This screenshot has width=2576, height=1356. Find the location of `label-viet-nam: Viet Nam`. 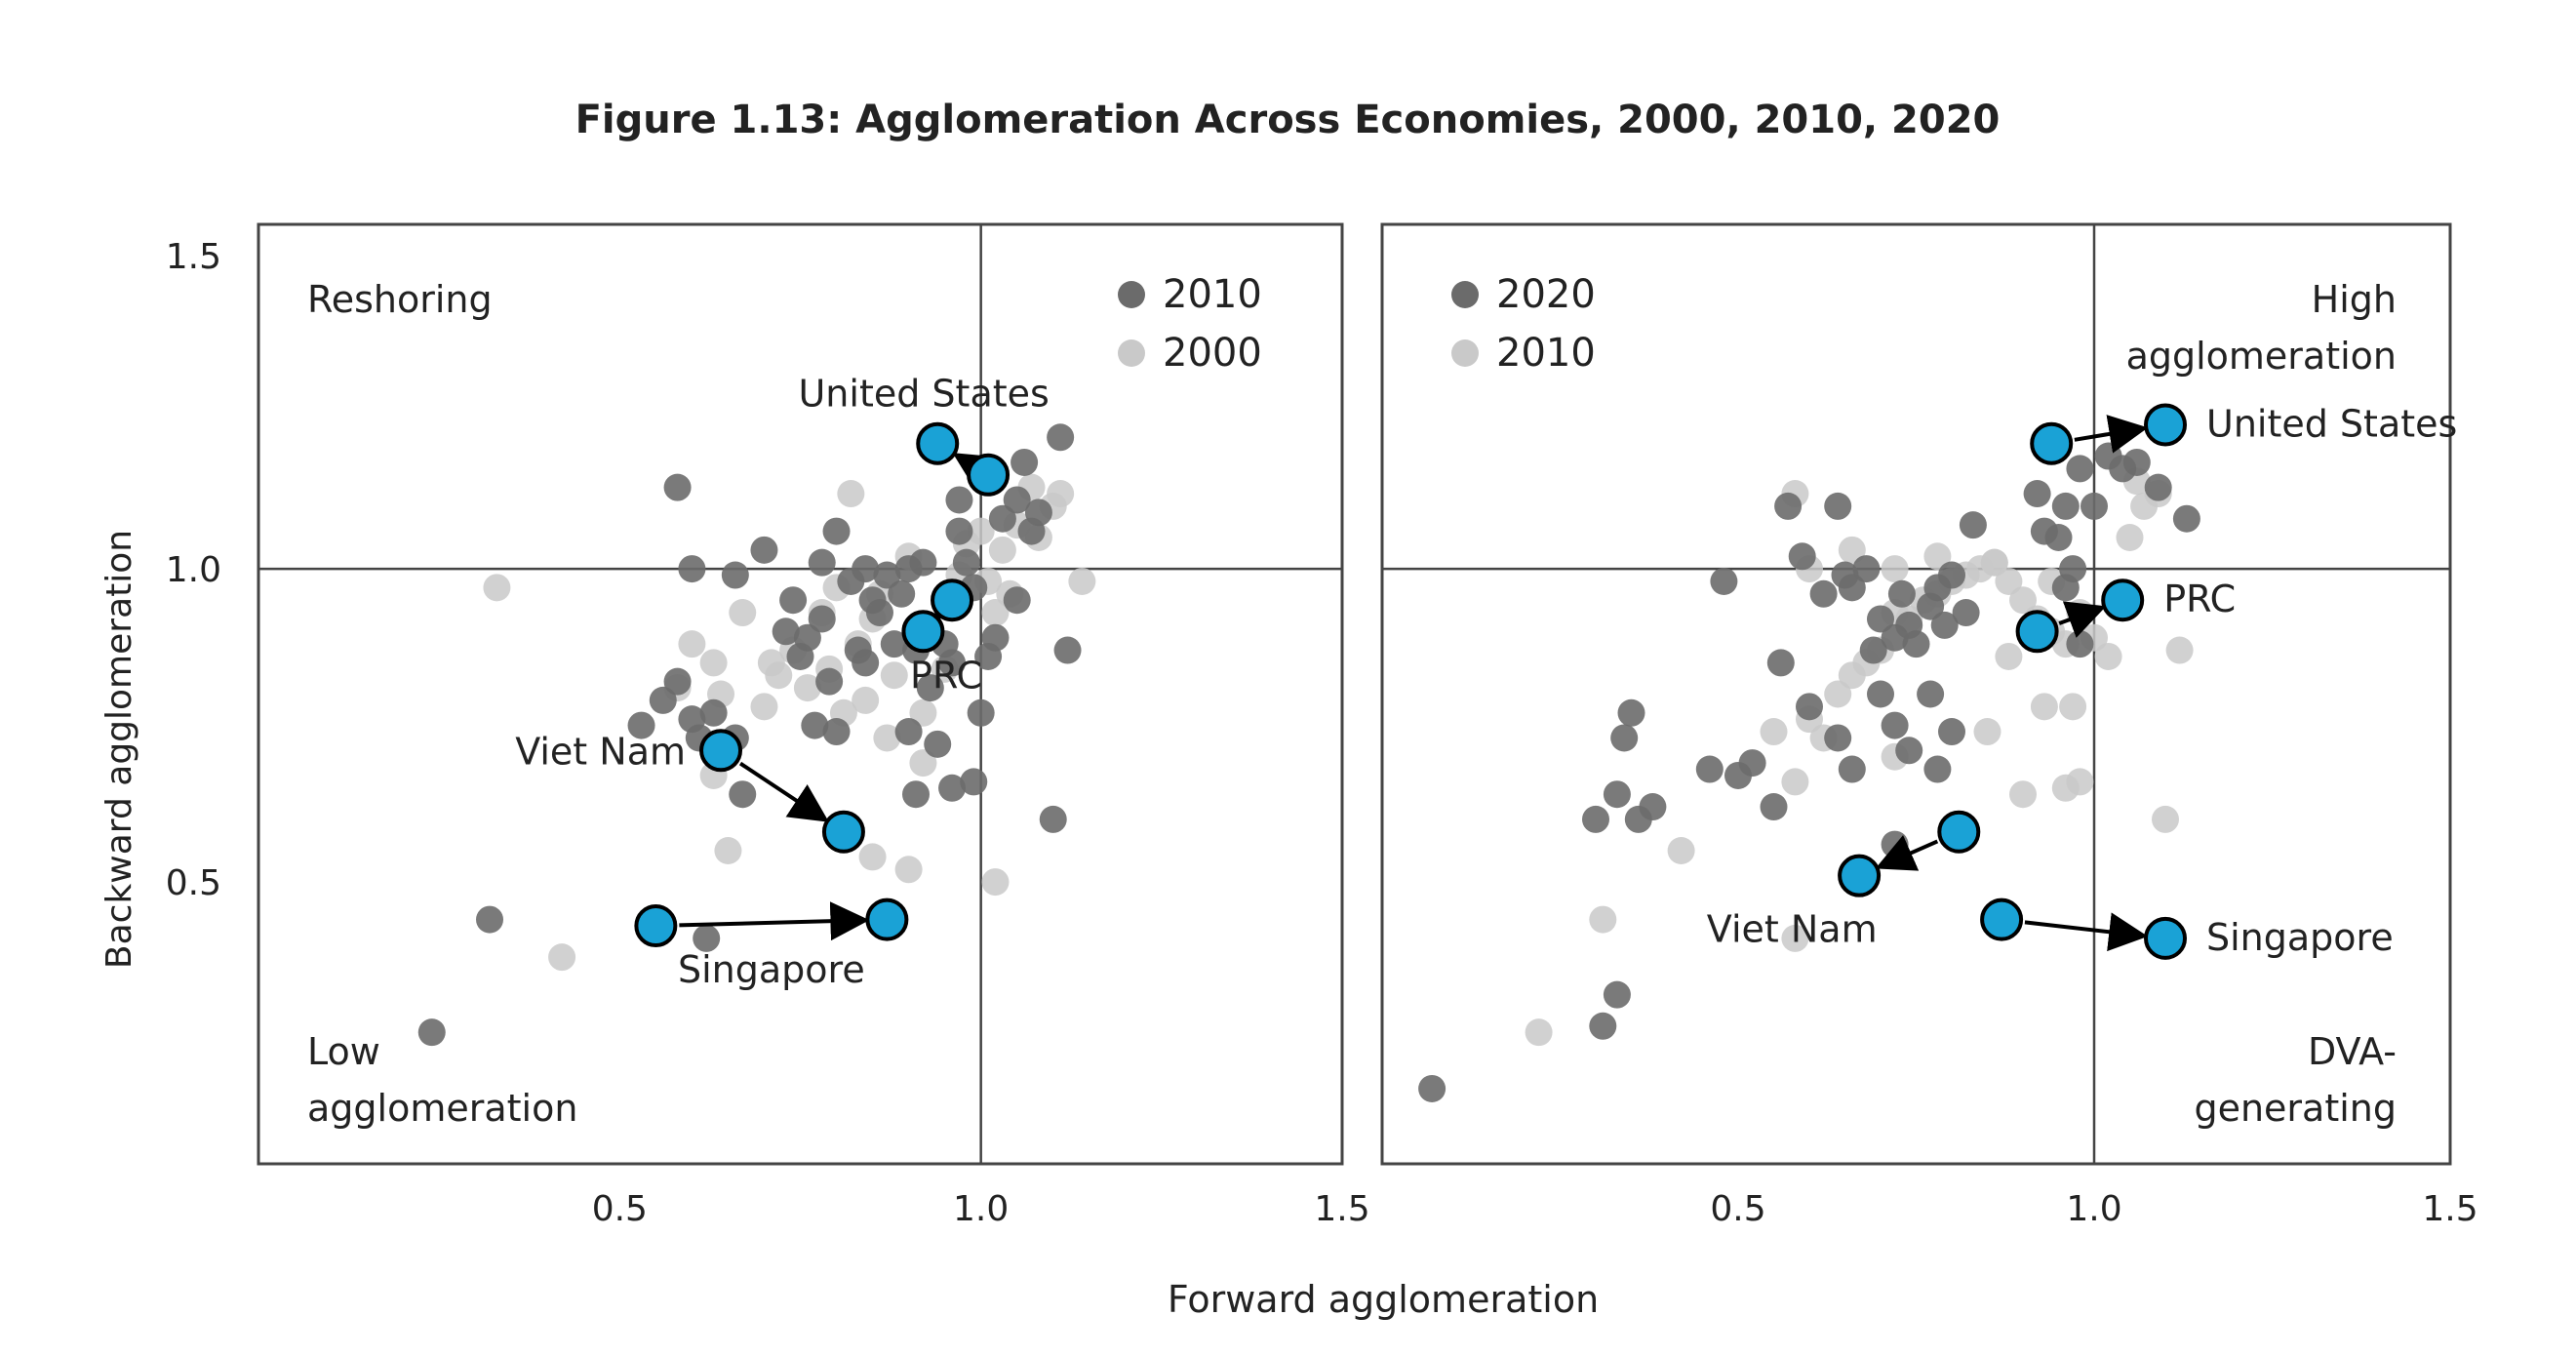

label-viet-nam: Viet Nam is located at coordinates (600, 751).